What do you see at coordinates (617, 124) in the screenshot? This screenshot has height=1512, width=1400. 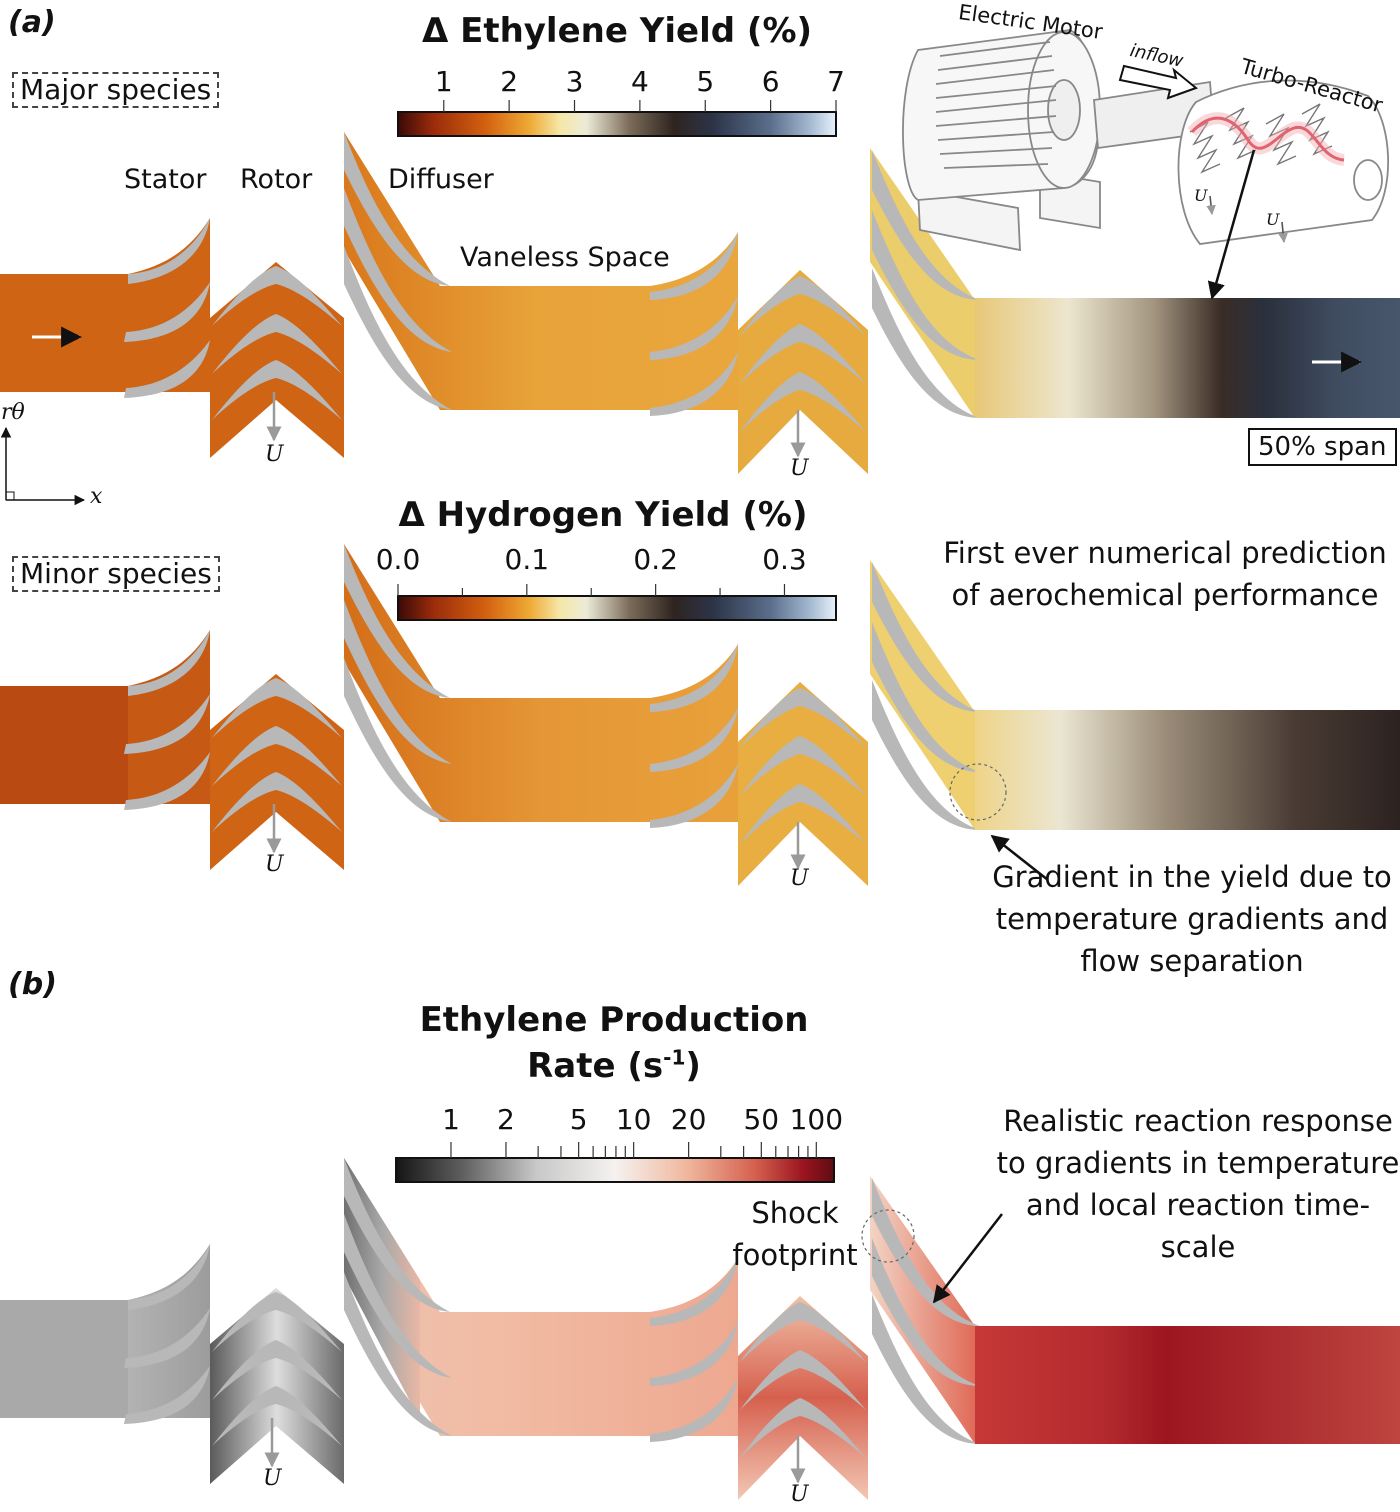 I see `ethylene-colorbar` at bounding box center [617, 124].